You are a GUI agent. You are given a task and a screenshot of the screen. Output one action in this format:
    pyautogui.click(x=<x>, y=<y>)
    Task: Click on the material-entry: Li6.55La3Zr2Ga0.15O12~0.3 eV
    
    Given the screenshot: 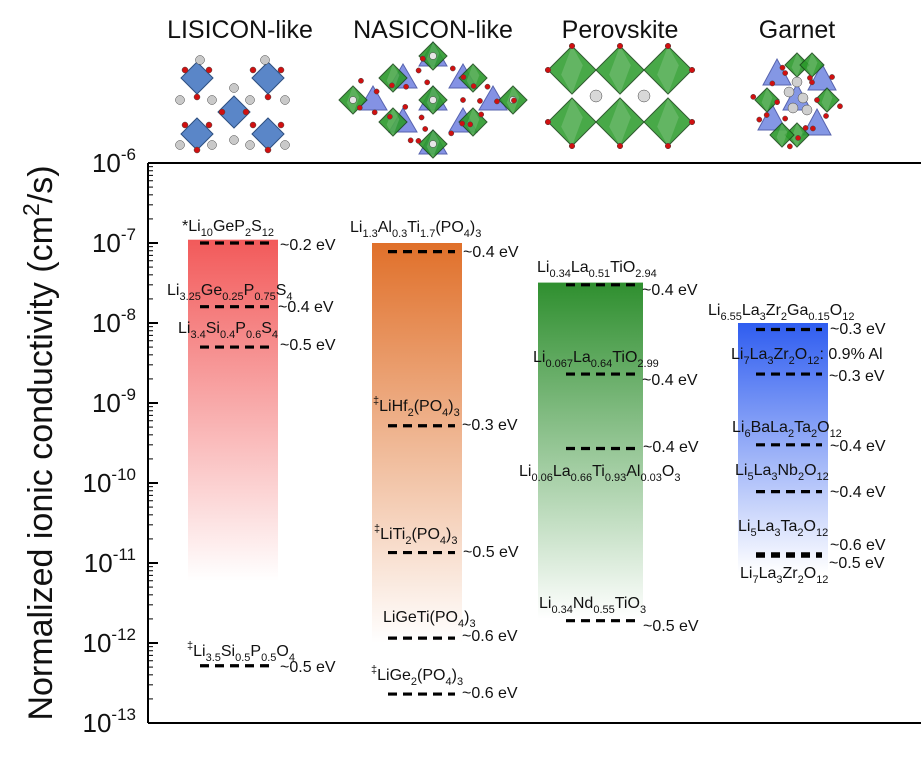 What is the action you would take?
    pyautogui.click(x=797, y=320)
    